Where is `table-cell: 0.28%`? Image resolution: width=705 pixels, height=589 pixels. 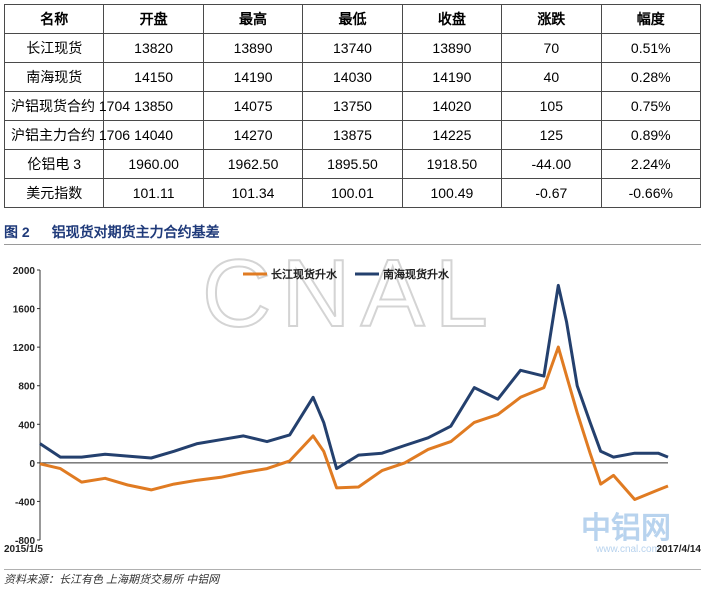
table-cell: 0.28% is located at coordinates (651, 77).